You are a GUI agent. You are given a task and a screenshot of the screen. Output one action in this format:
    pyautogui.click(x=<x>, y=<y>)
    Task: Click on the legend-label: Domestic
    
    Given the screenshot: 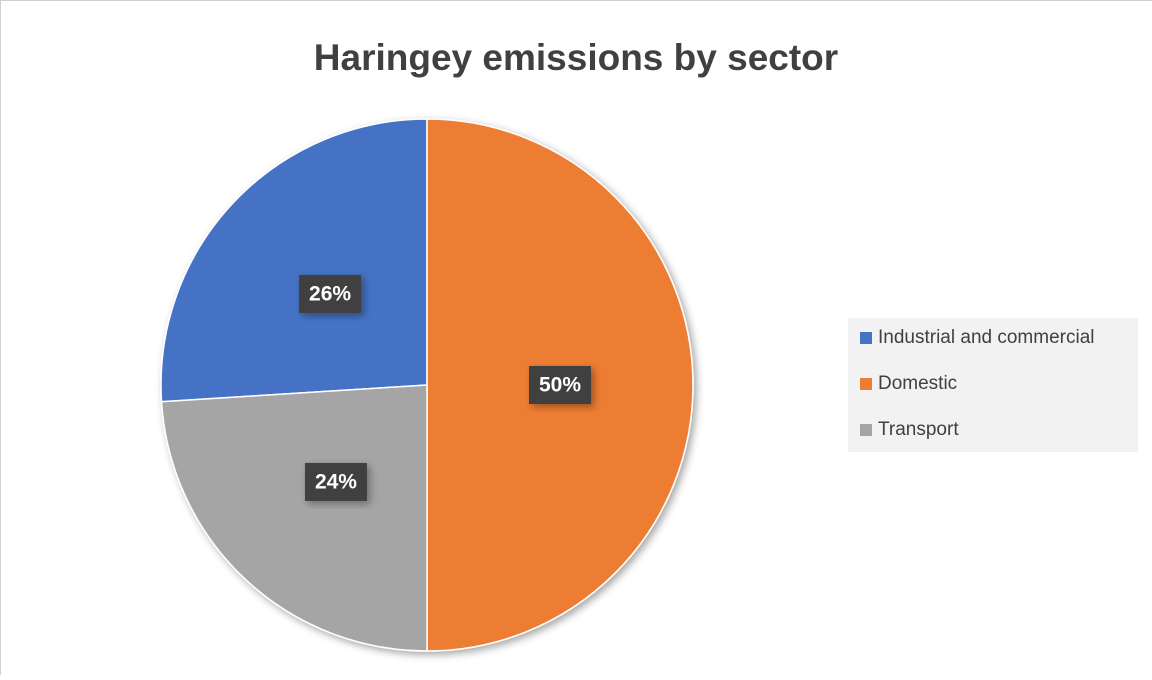 What is the action you would take?
    pyautogui.click(x=917, y=383)
    